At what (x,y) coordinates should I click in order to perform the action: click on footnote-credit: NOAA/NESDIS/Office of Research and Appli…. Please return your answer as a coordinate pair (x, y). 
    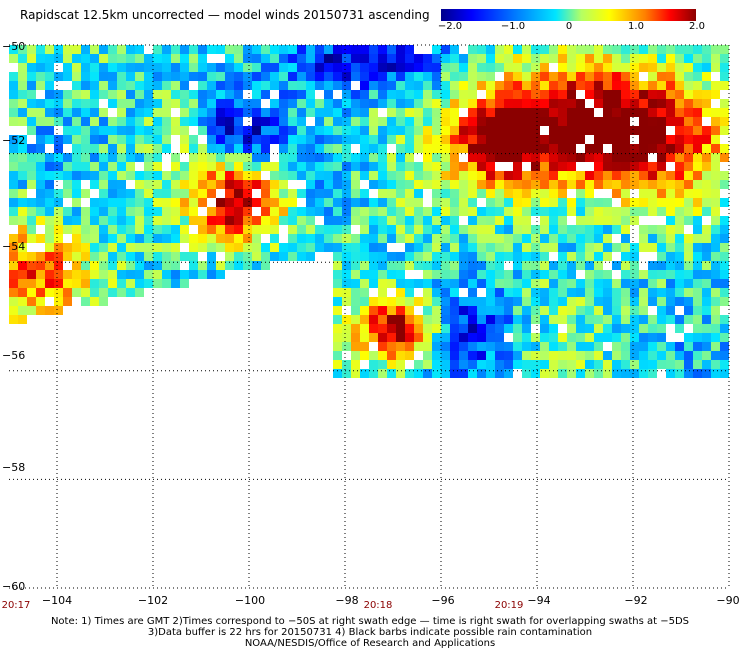
    Looking at the image, I should click on (370, 643).